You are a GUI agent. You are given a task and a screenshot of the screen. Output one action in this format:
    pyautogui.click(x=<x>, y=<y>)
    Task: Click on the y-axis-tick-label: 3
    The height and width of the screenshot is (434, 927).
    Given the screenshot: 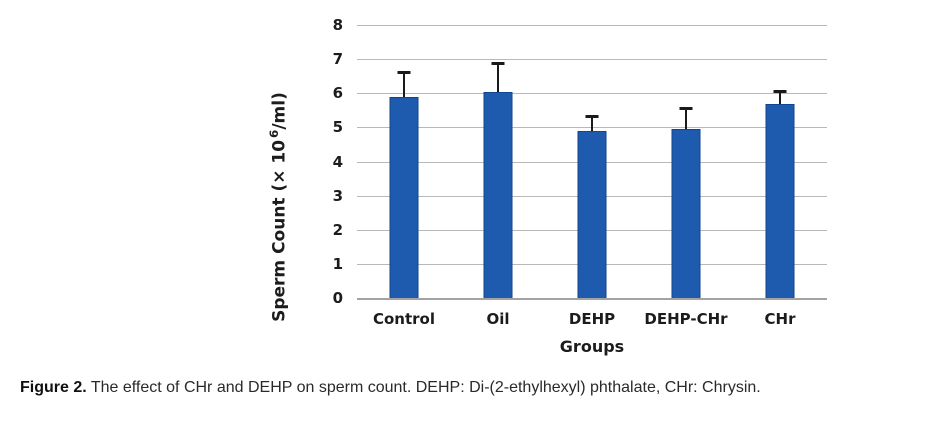 What is the action you would take?
    pyautogui.click(x=337, y=195)
    